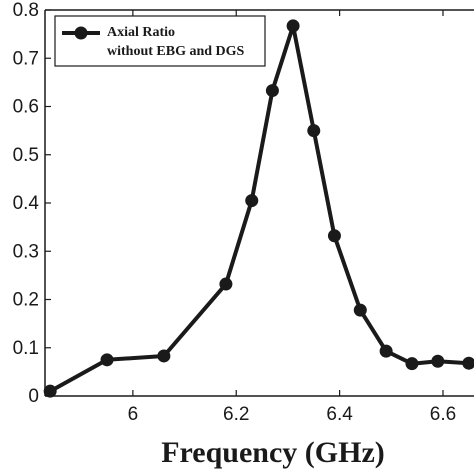  Describe the element at coordinates (26, 107) in the screenshot. I see `y-tick-label: 0.6` at that location.